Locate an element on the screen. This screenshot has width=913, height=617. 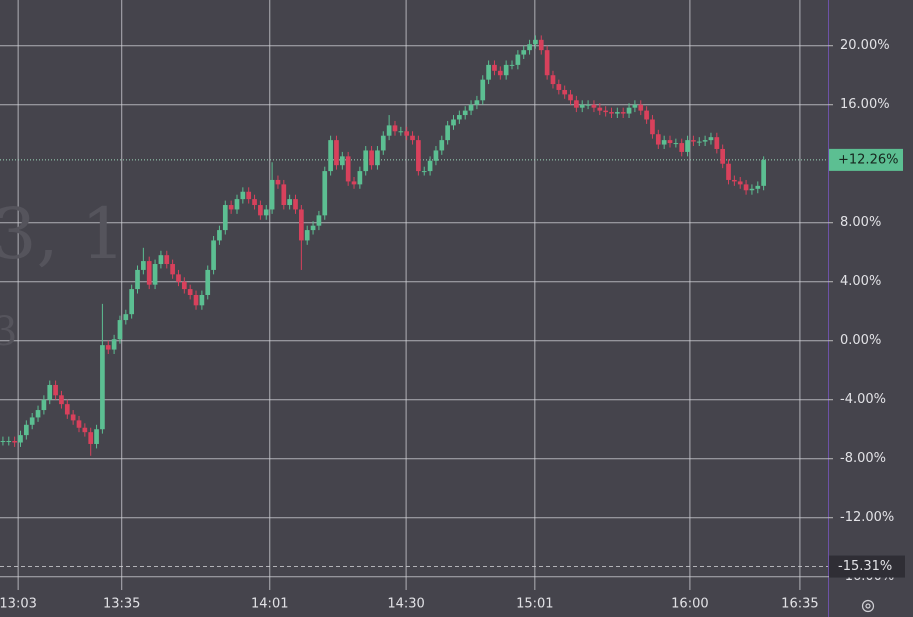
watermark-group: 3, 1 3 is located at coordinates (63, 274).